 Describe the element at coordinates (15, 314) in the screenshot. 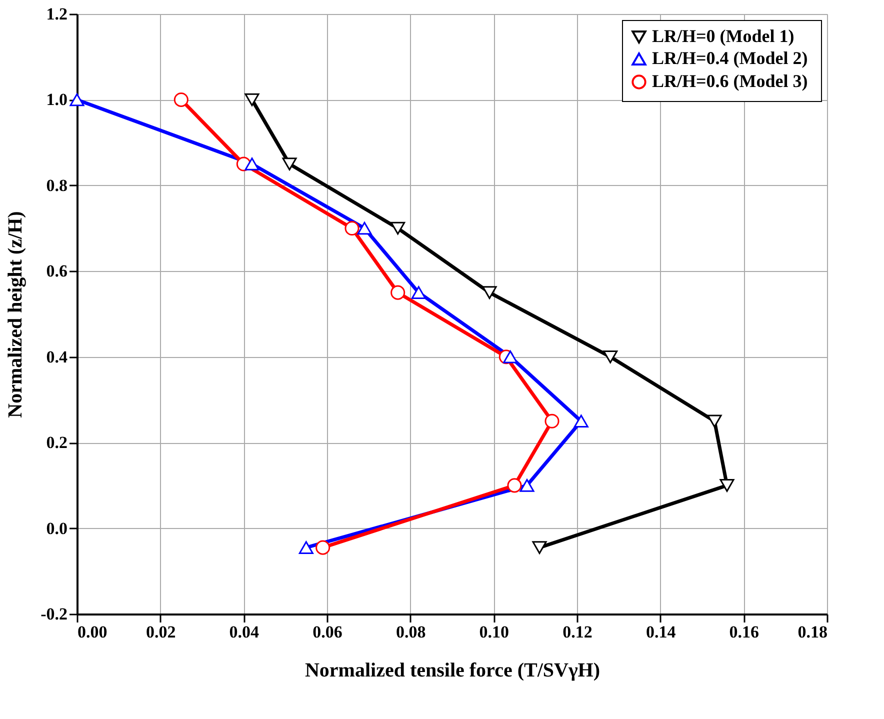

I see `y-axis-title: Normalized height (z/H)` at that location.